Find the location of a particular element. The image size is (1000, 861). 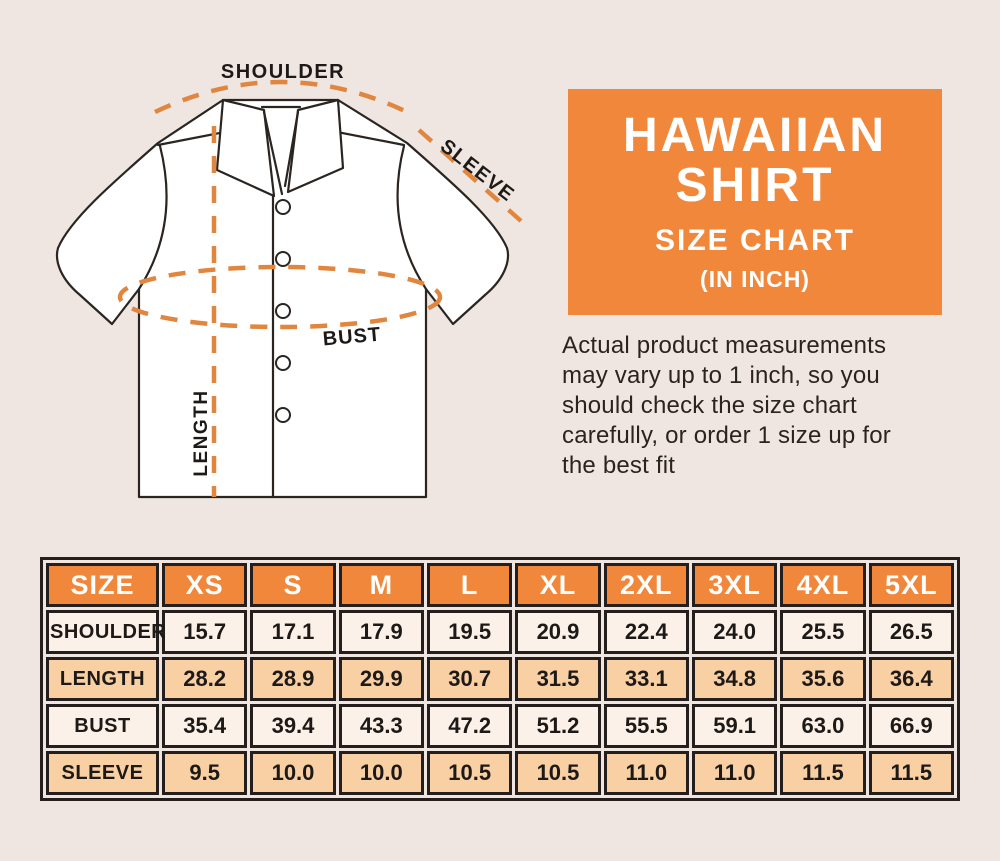

row-label: SLEEVE is located at coordinates (102, 773).